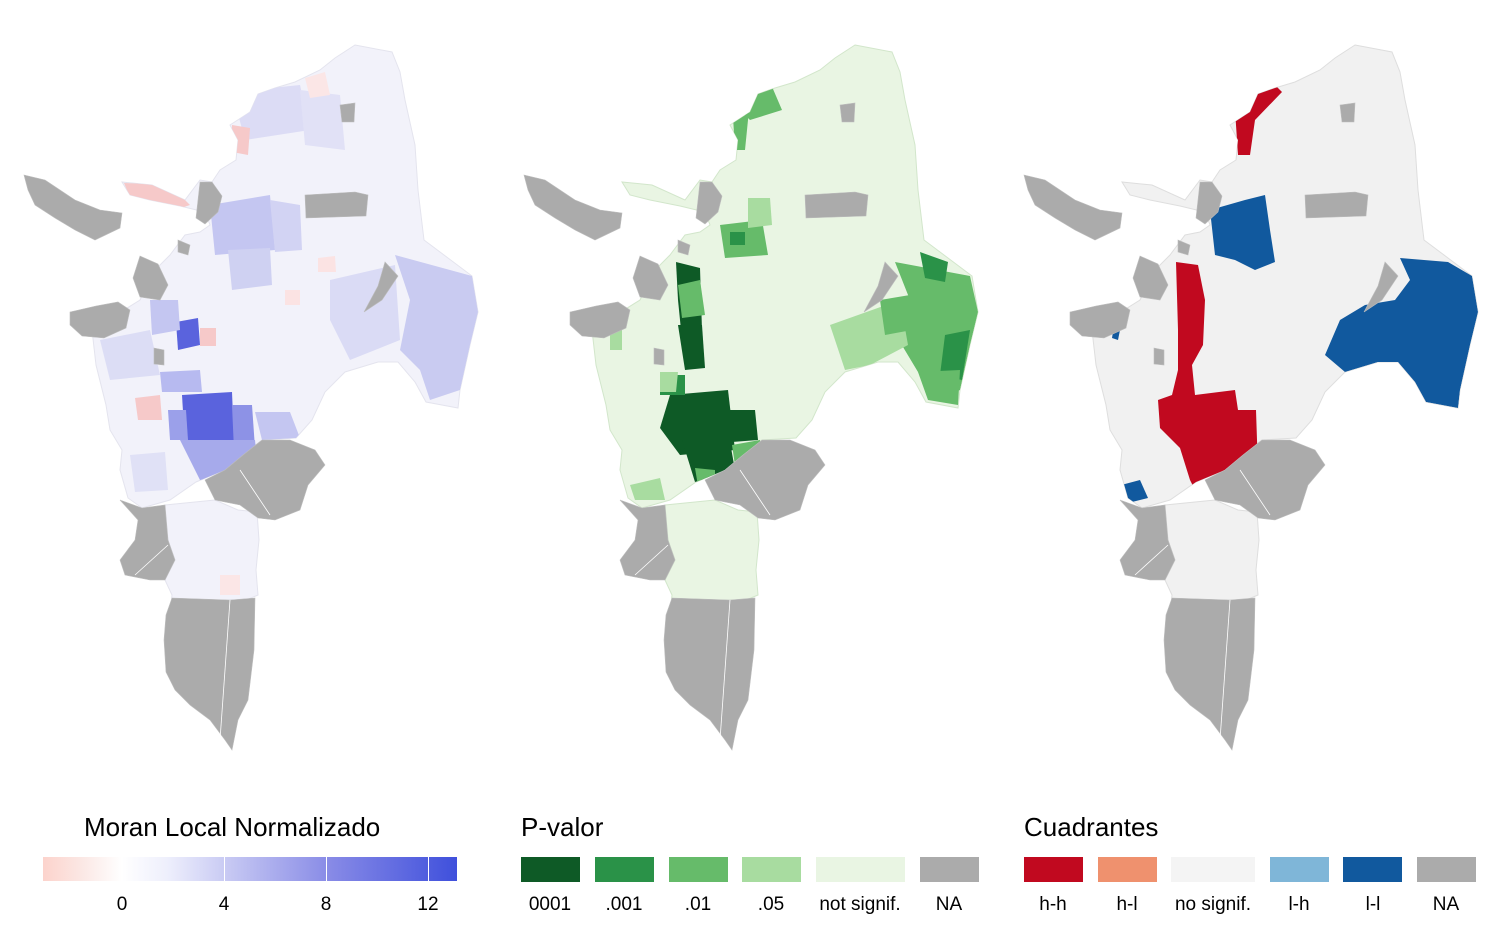 The width and height of the screenshot is (1500, 927). What do you see at coordinates (860, 904) in the screenshot?
I see `legend-pvalue-label: not signif.` at bounding box center [860, 904].